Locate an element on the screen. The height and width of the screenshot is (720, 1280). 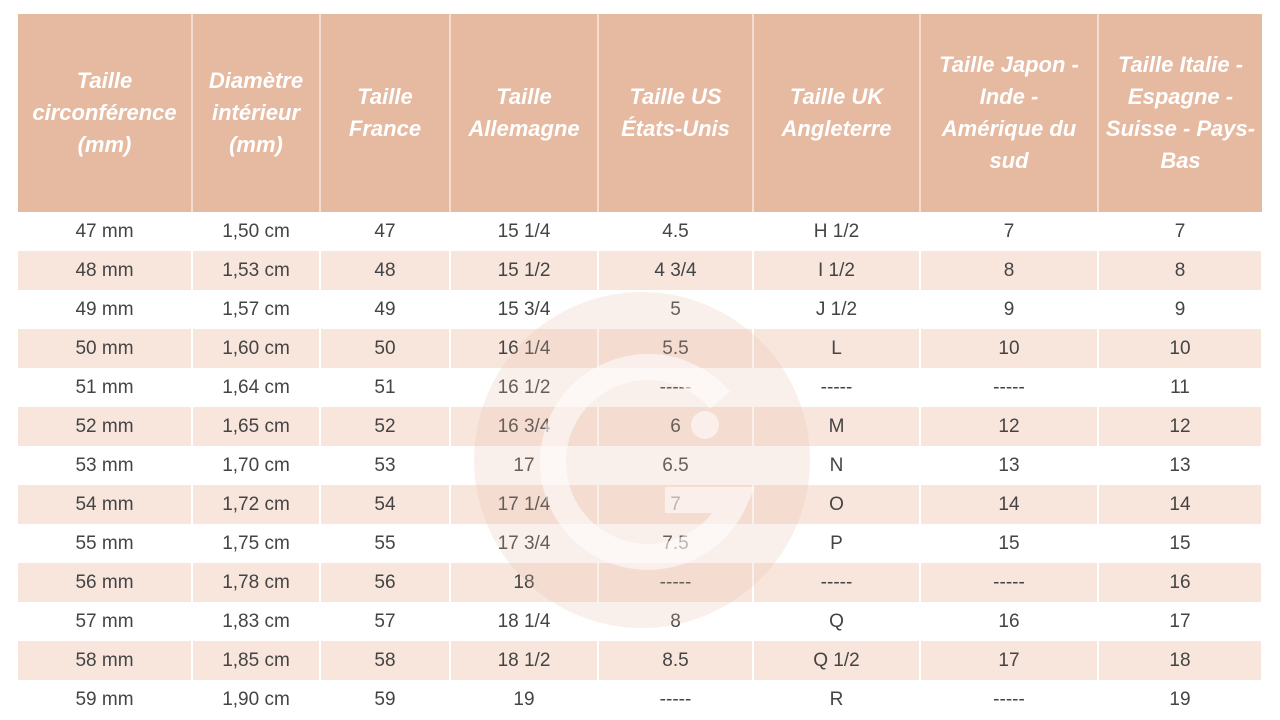
table-cell: I 1/2 is located at coordinates (837, 270).